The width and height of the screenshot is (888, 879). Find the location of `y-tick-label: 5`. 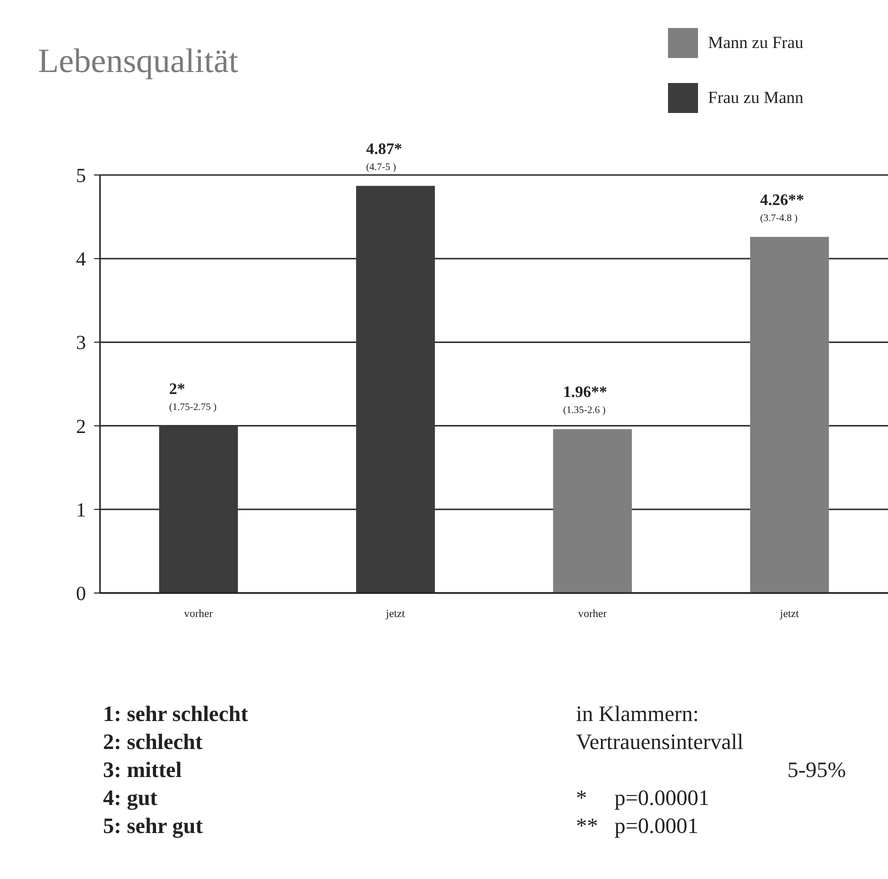

y-tick-label: 5 is located at coordinates (81, 176).